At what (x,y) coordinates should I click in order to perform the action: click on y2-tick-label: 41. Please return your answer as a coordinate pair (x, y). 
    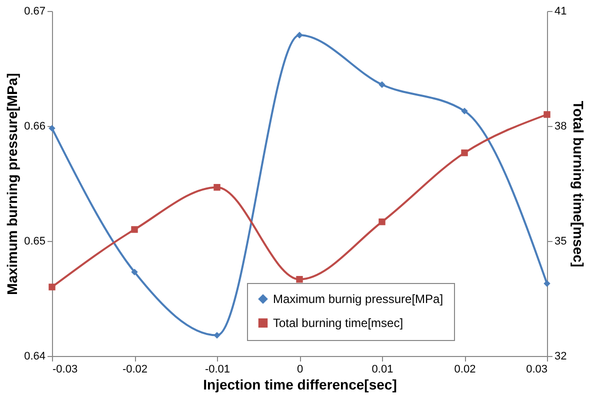
    Looking at the image, I should click on (560, 12).